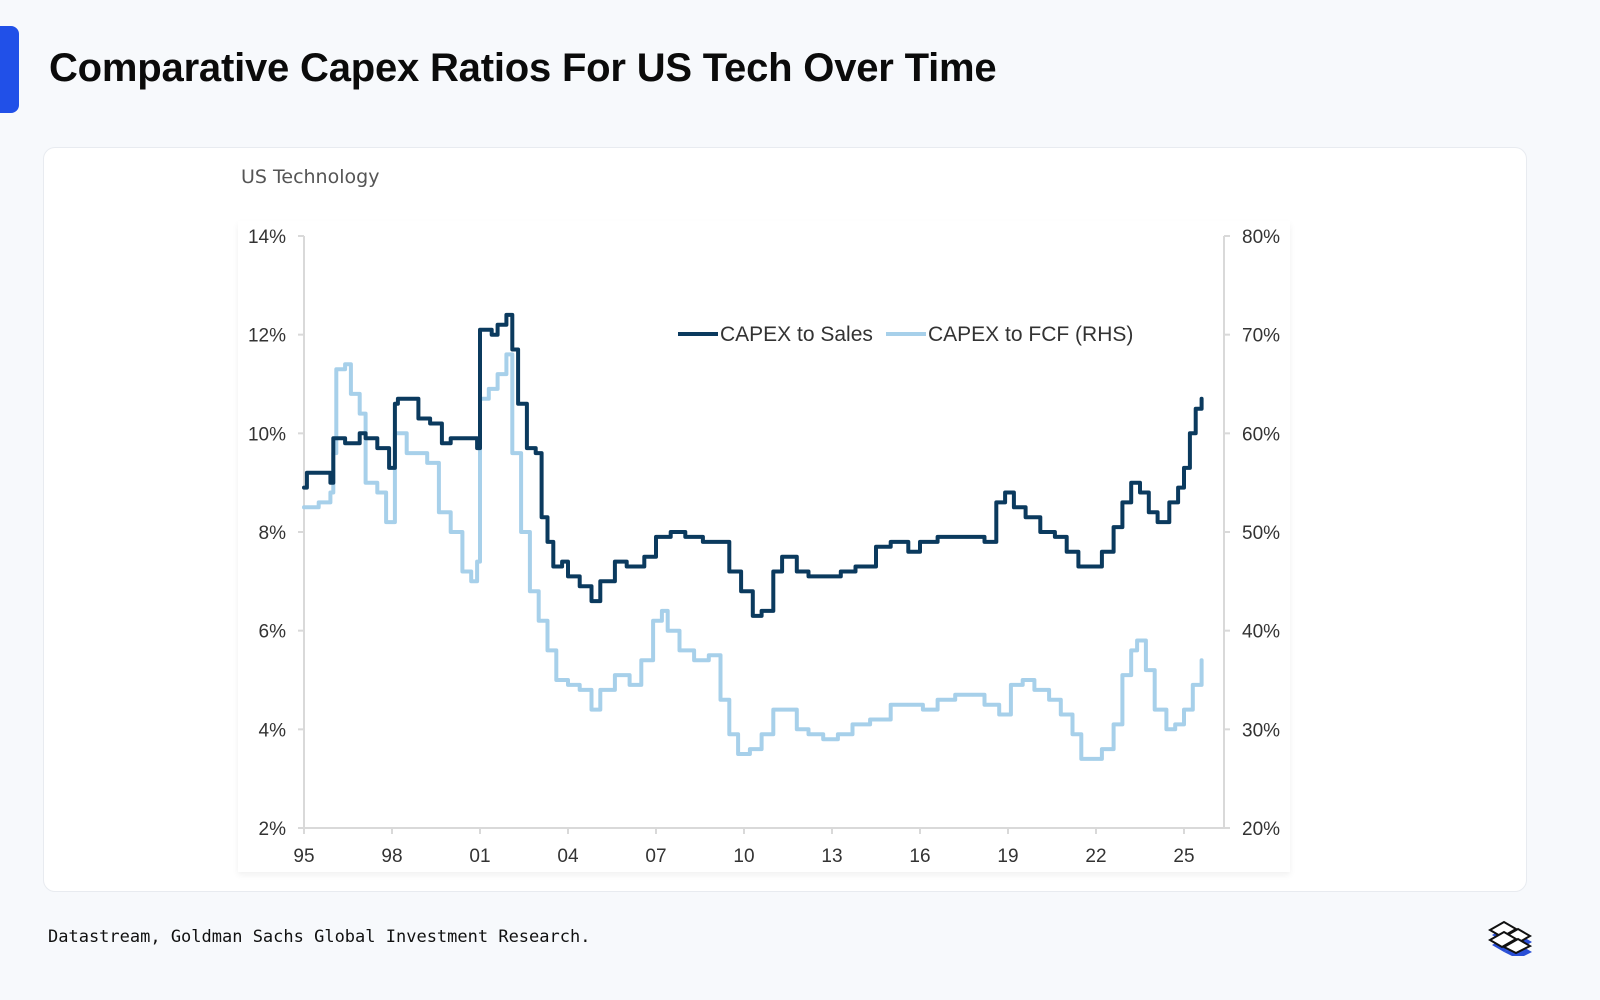 The height and width of the screenshot is (1000, 1600). What do you see at coordinates (267, 336) in the screenshot?
I see `left-tick-label: 12%` at bounding box center [267, 336].